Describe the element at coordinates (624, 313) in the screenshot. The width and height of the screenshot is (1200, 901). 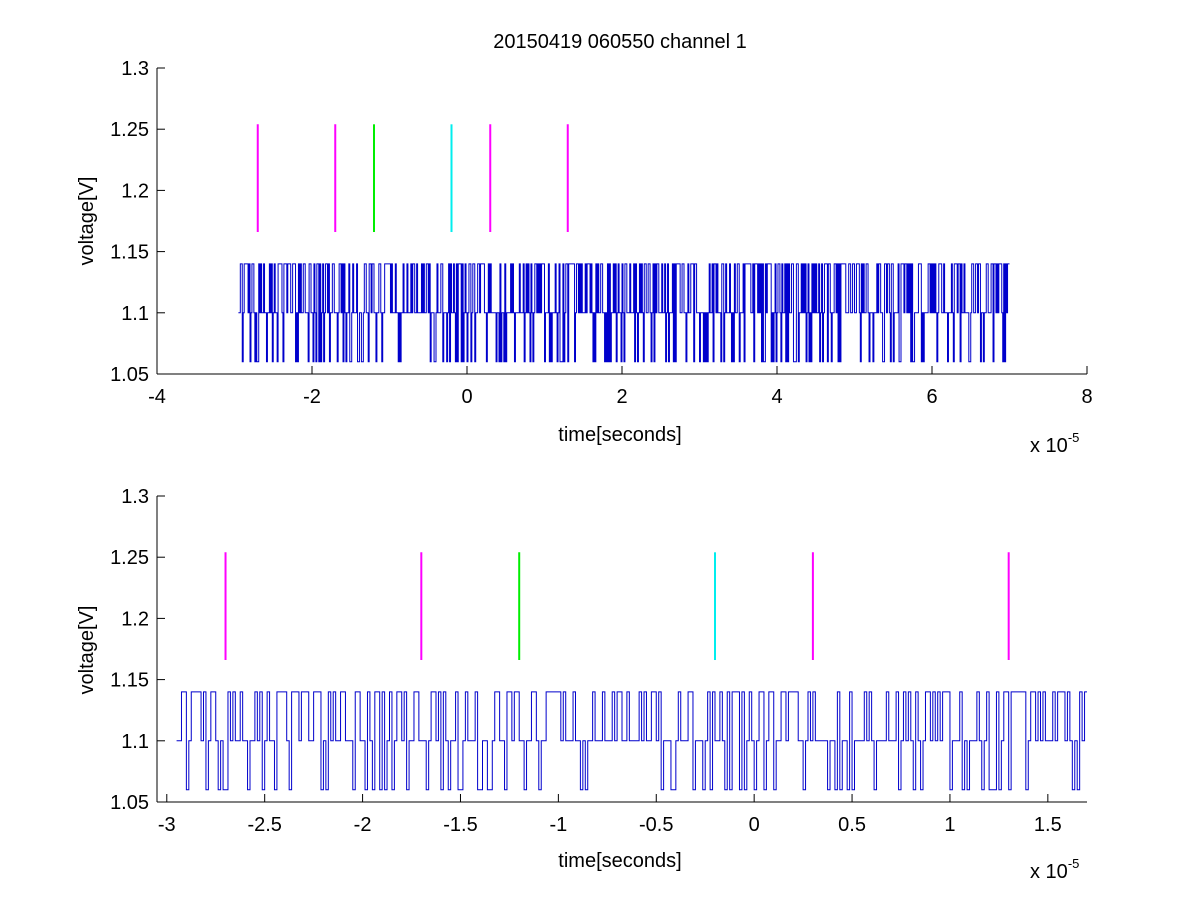
I see `top-voltage-trace` at that location.